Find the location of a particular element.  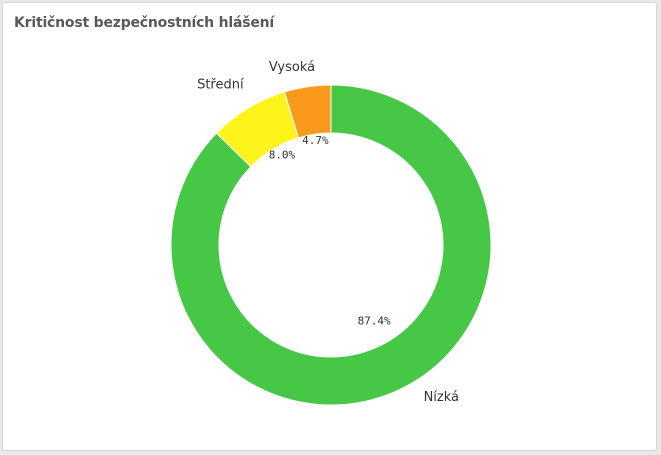

chart-title: Kritičnost bezpečnostních hlášení is located at coordinates (144, 23).